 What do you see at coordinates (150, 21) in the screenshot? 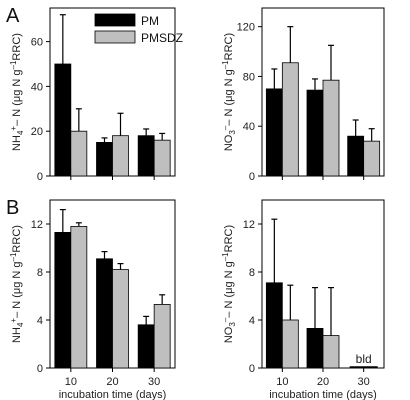
I see `legend-label-pm: PM` at bounding box center [150, 21].